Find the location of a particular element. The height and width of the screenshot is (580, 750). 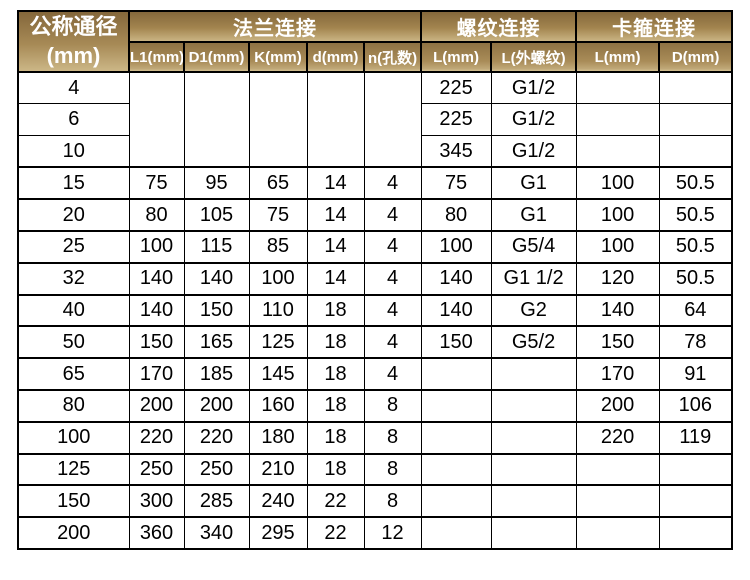

table-row: 100 220 220 180 18 8 220 119 is located at coordinates (375, 437).